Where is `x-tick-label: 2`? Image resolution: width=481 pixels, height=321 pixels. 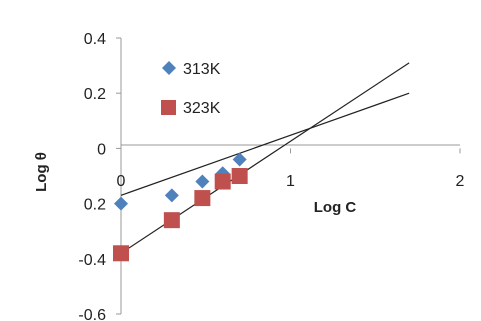 x-tick-label: 2 is located at coordinates (460, 181).